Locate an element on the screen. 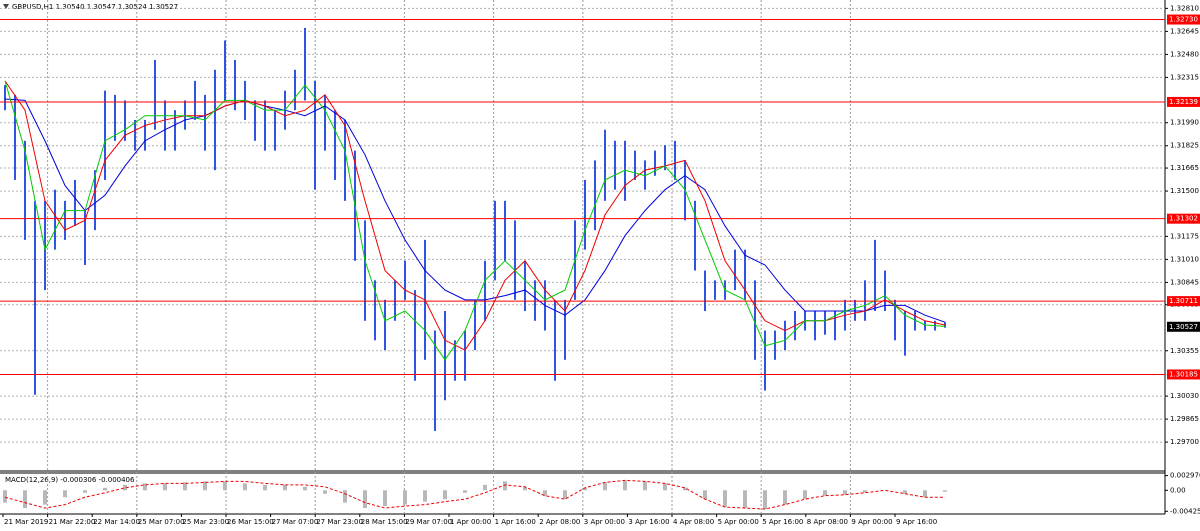 Image resolution: width=1200 pixels, height=531 pixels. x-tick-label: 1 Apr 16:00 is located at coordinates (515, 522).